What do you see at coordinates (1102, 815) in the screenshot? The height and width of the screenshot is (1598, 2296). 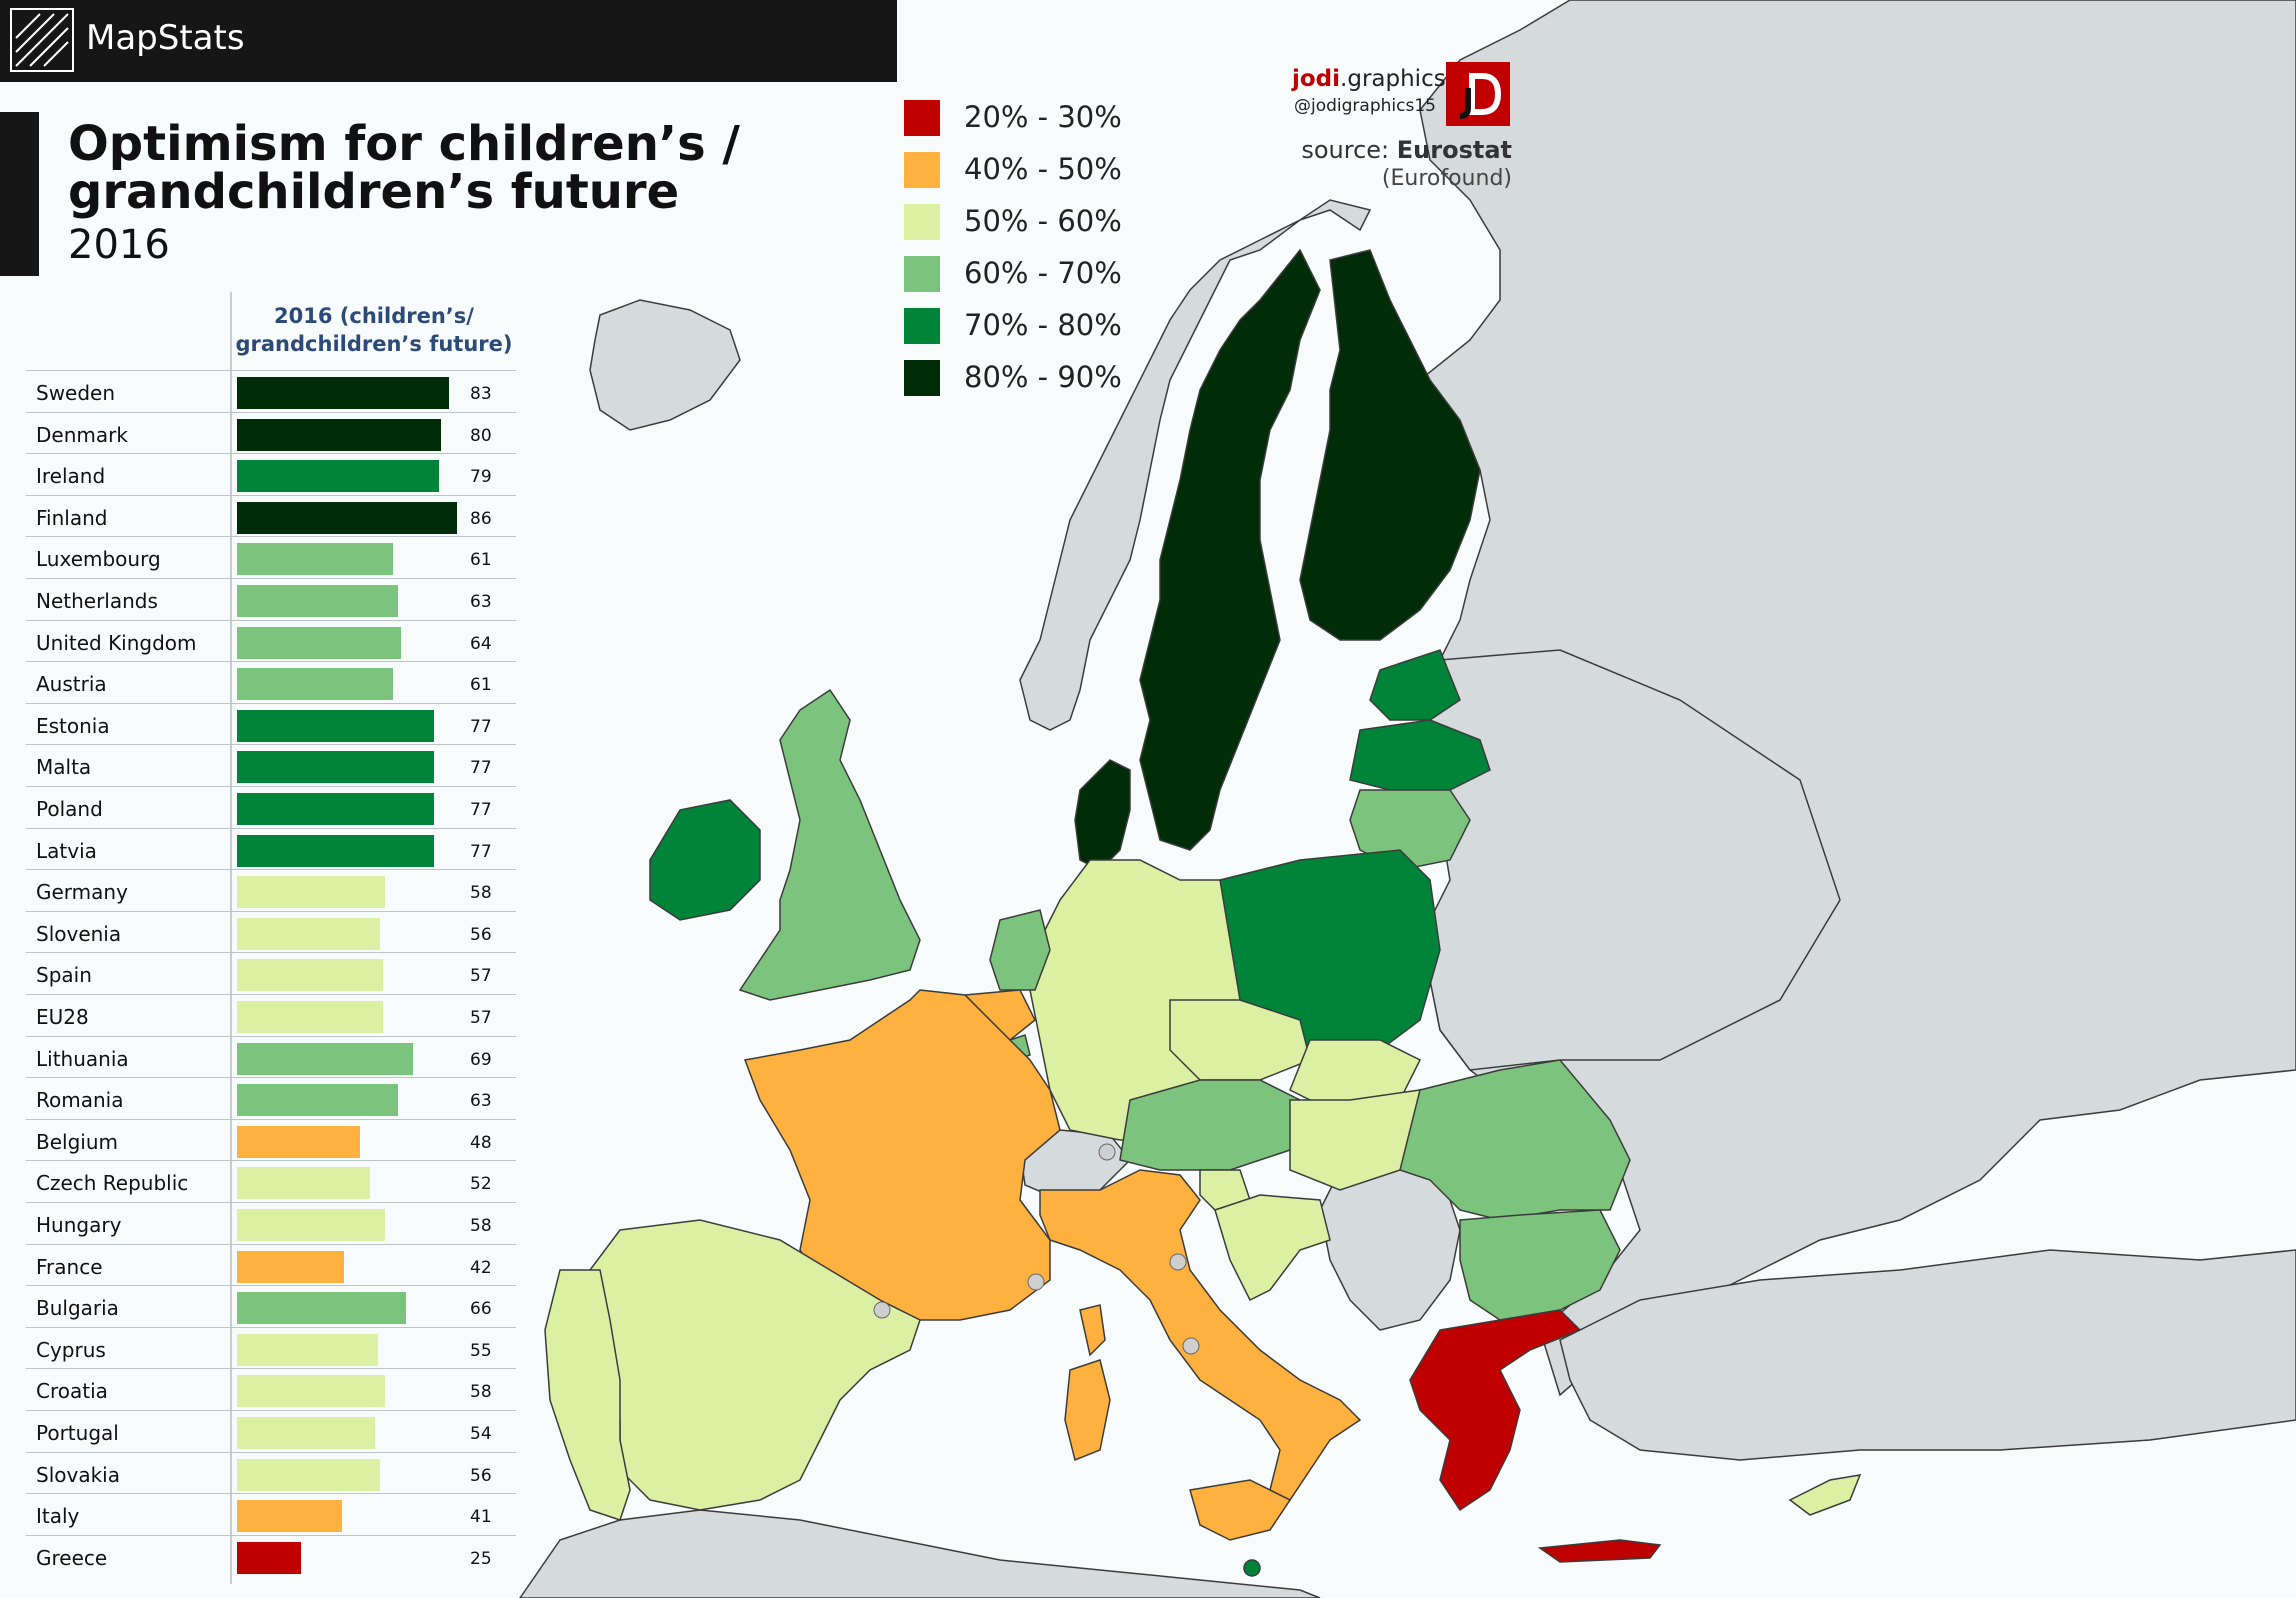 I see `country-denmark` at bounding box center [1102, 815].